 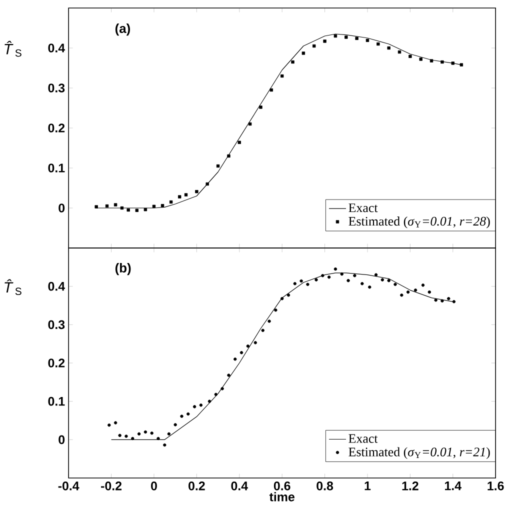 I want to click on y-tick-label: 0.3, so click(x=56, y=88).